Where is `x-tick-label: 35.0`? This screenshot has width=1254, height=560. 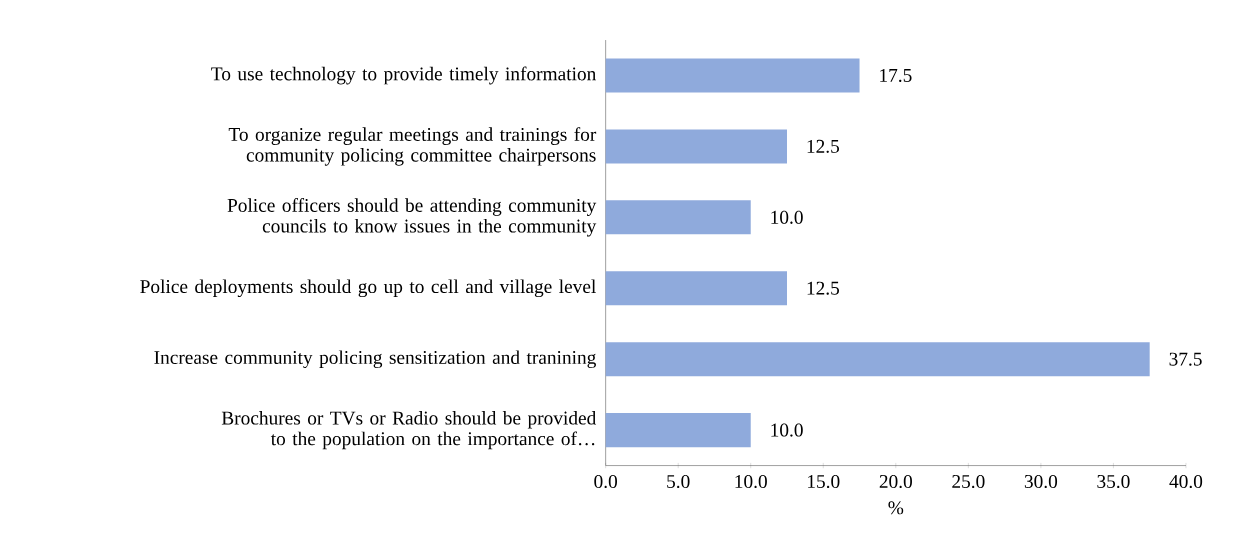 x-tick-label: 35.0 is located at coordinates (1113, 481).